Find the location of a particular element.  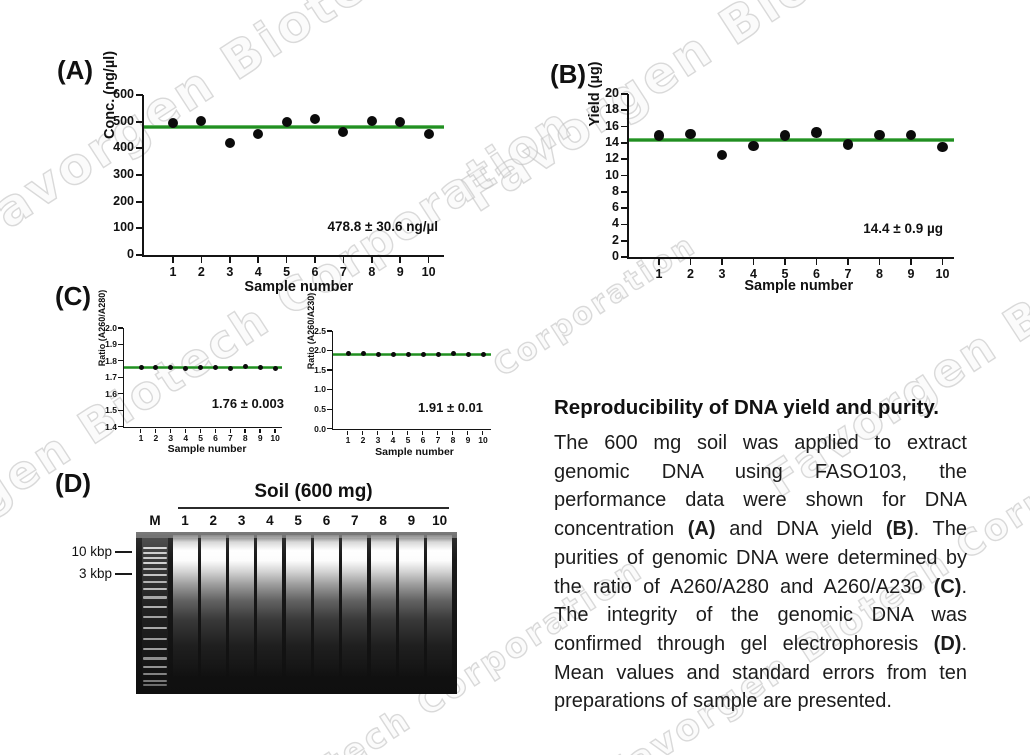

mean-annotation: 1.91 ± 0.01 is located at coordinates (450, 407).